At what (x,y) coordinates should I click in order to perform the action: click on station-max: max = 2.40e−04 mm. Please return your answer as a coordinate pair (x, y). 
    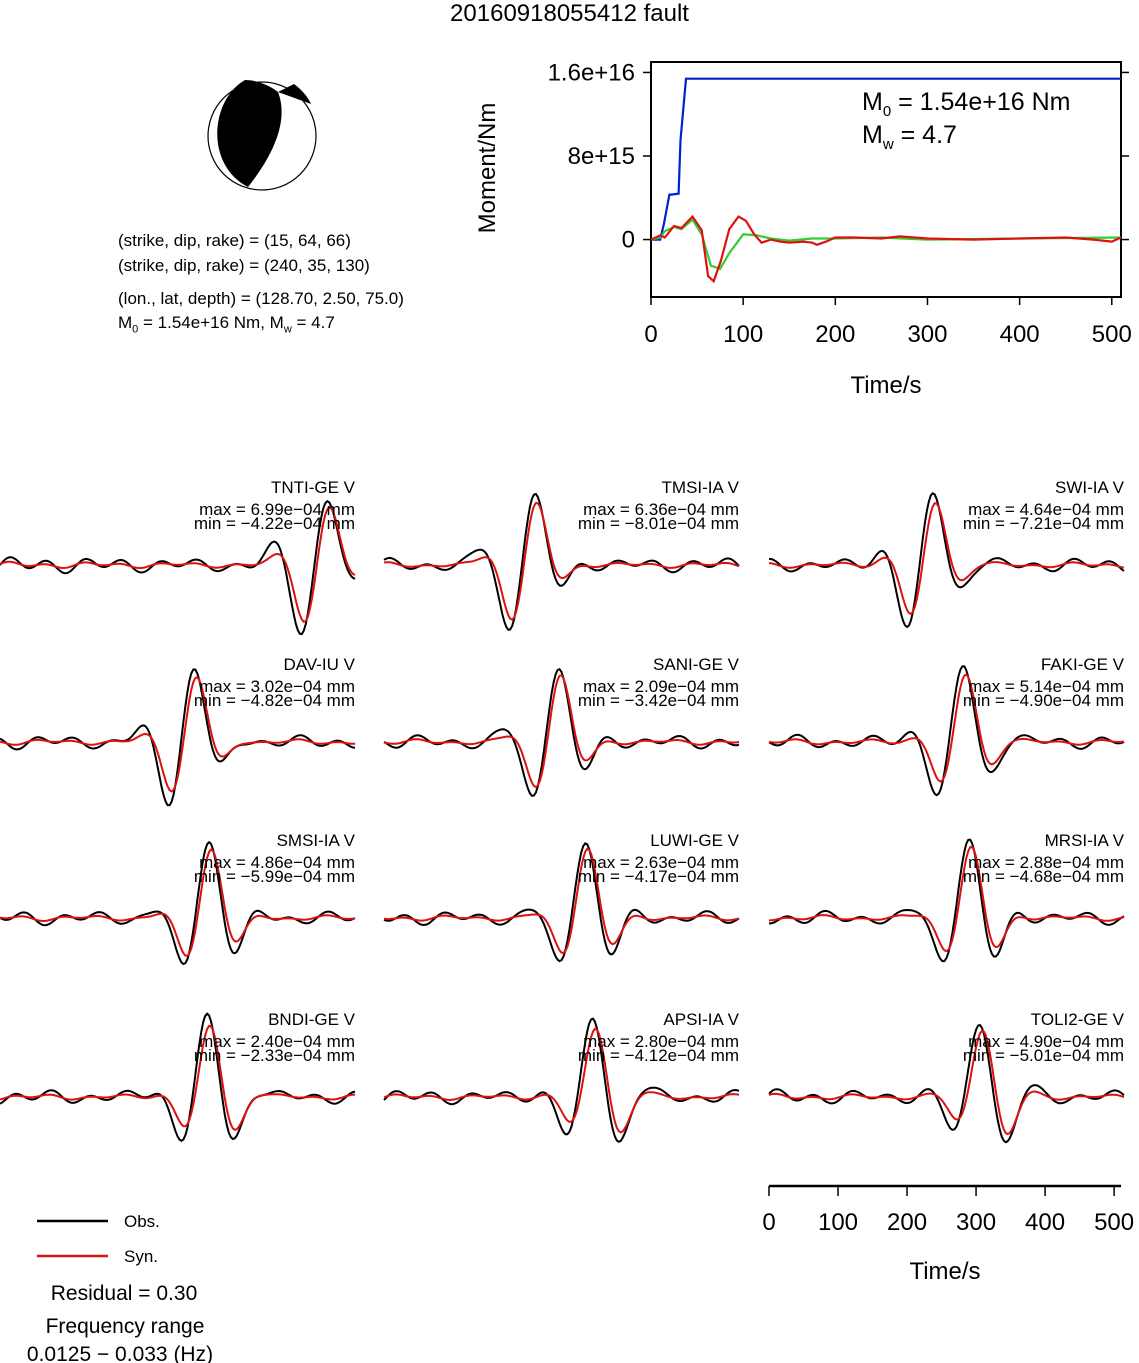
    Looking at the image, I should click on (277, 1041).